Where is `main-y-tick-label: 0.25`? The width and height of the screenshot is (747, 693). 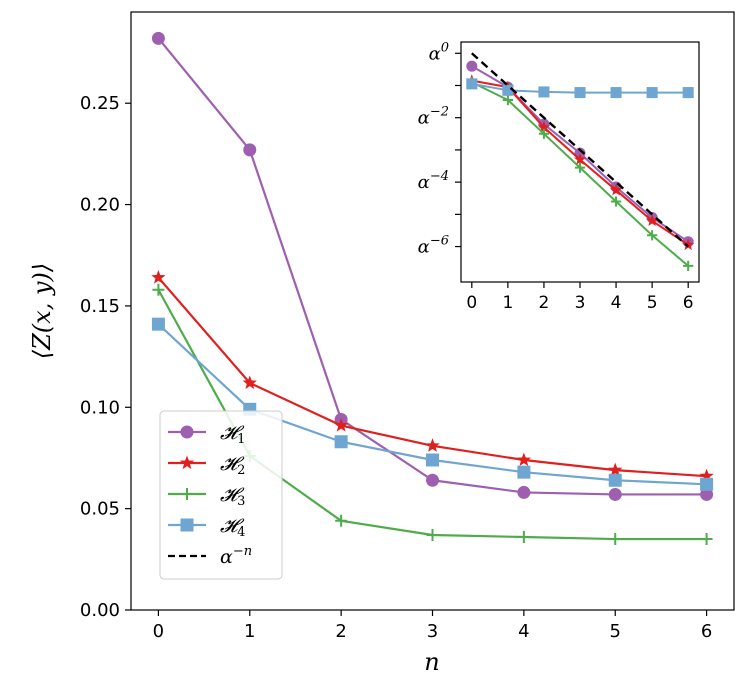 main-y-tick-label: 0.25 is located at coordinates (100, 103).